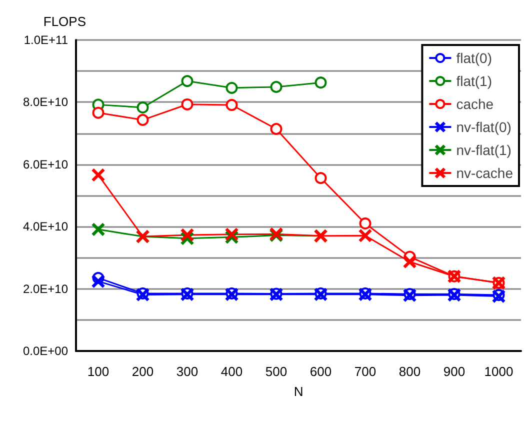 This screenshot has width=525, height=435. I want to click on x-tick-label: 500, so click(276, 371).